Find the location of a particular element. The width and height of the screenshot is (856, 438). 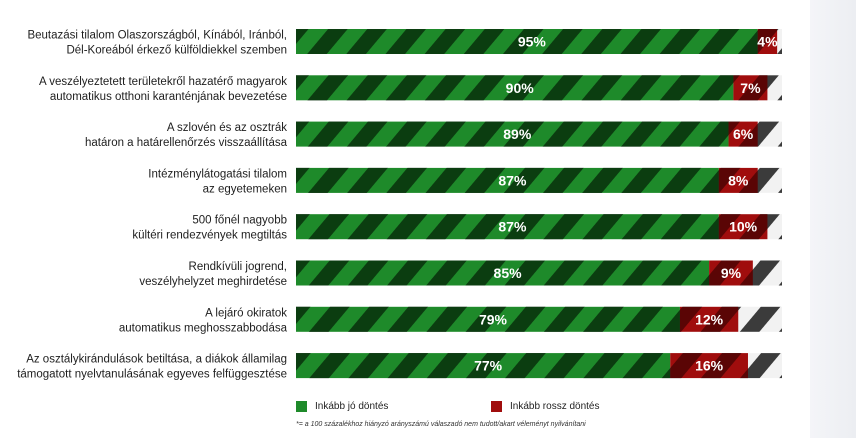

legend-swatch-bad is located at coordinates (496, 406).